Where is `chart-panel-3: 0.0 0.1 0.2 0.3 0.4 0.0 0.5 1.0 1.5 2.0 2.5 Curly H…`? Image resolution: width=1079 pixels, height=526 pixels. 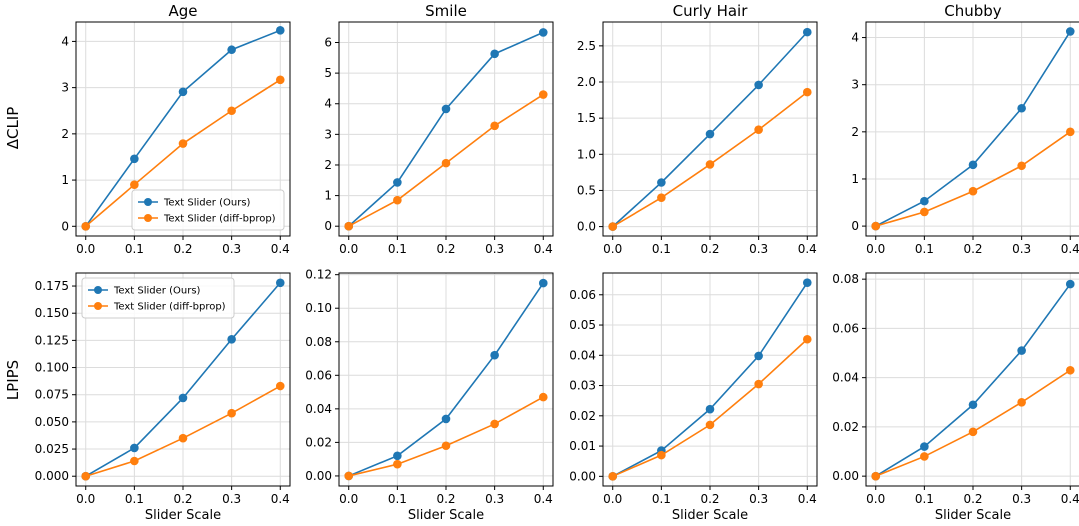
chart-panel-3: 0.0 0.1 0.2 0.3 0.4 0.0 0.5 1.0 1.5 2.0 2.5 Curly H… is located at coordinates (697, 129).